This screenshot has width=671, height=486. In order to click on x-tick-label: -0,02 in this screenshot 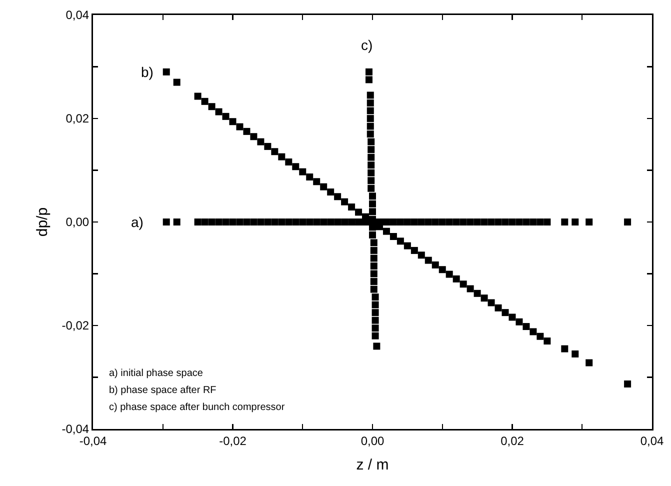, I will do `click(233, 441)`.